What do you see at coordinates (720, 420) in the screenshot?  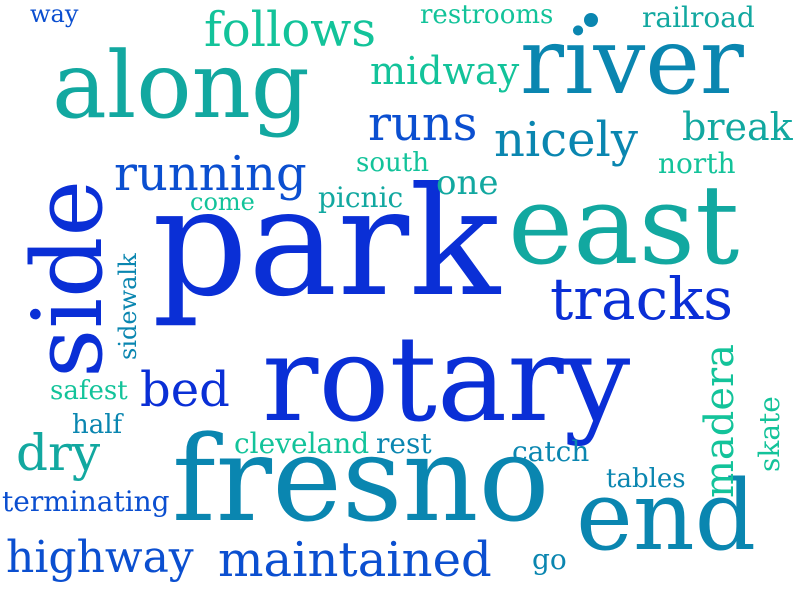 I see `word-madera: madera` at bounding box center [720, 420].